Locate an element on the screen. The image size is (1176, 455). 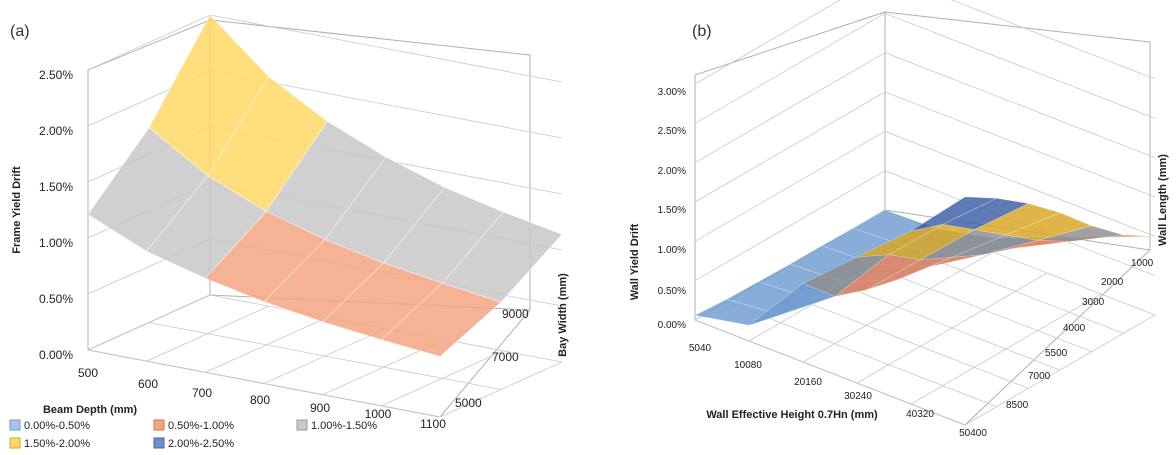
panel-a-label: (a) is located at coordinates (20, 31).